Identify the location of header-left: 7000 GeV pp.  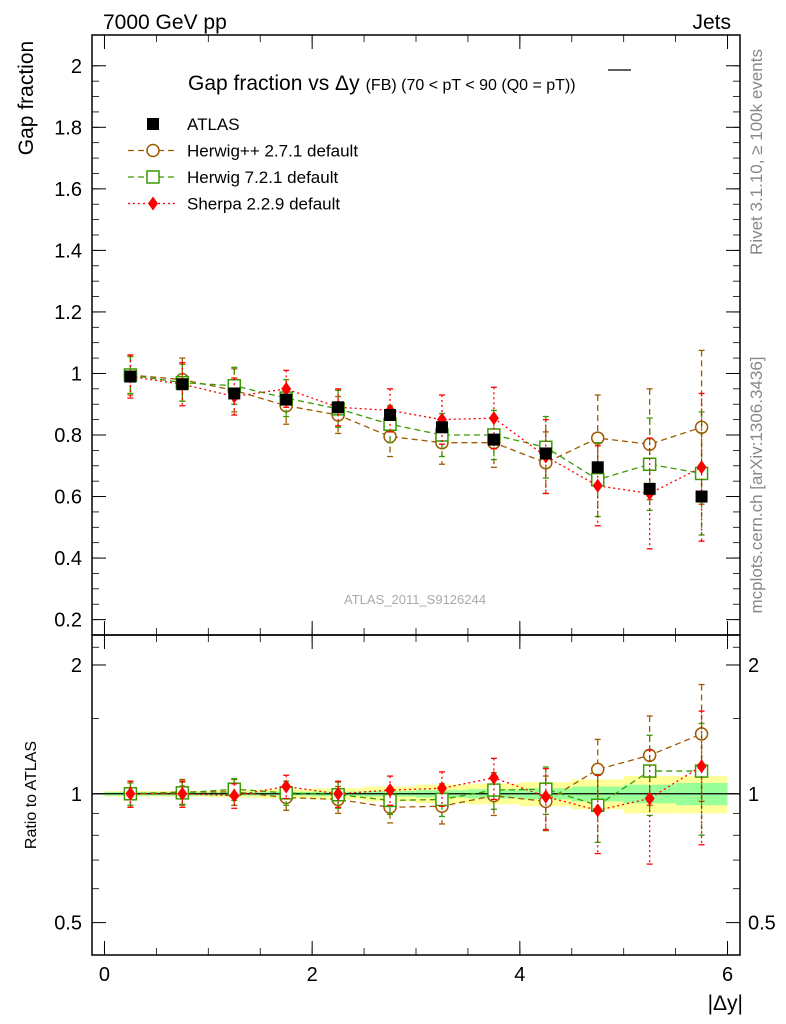
(165, 22).